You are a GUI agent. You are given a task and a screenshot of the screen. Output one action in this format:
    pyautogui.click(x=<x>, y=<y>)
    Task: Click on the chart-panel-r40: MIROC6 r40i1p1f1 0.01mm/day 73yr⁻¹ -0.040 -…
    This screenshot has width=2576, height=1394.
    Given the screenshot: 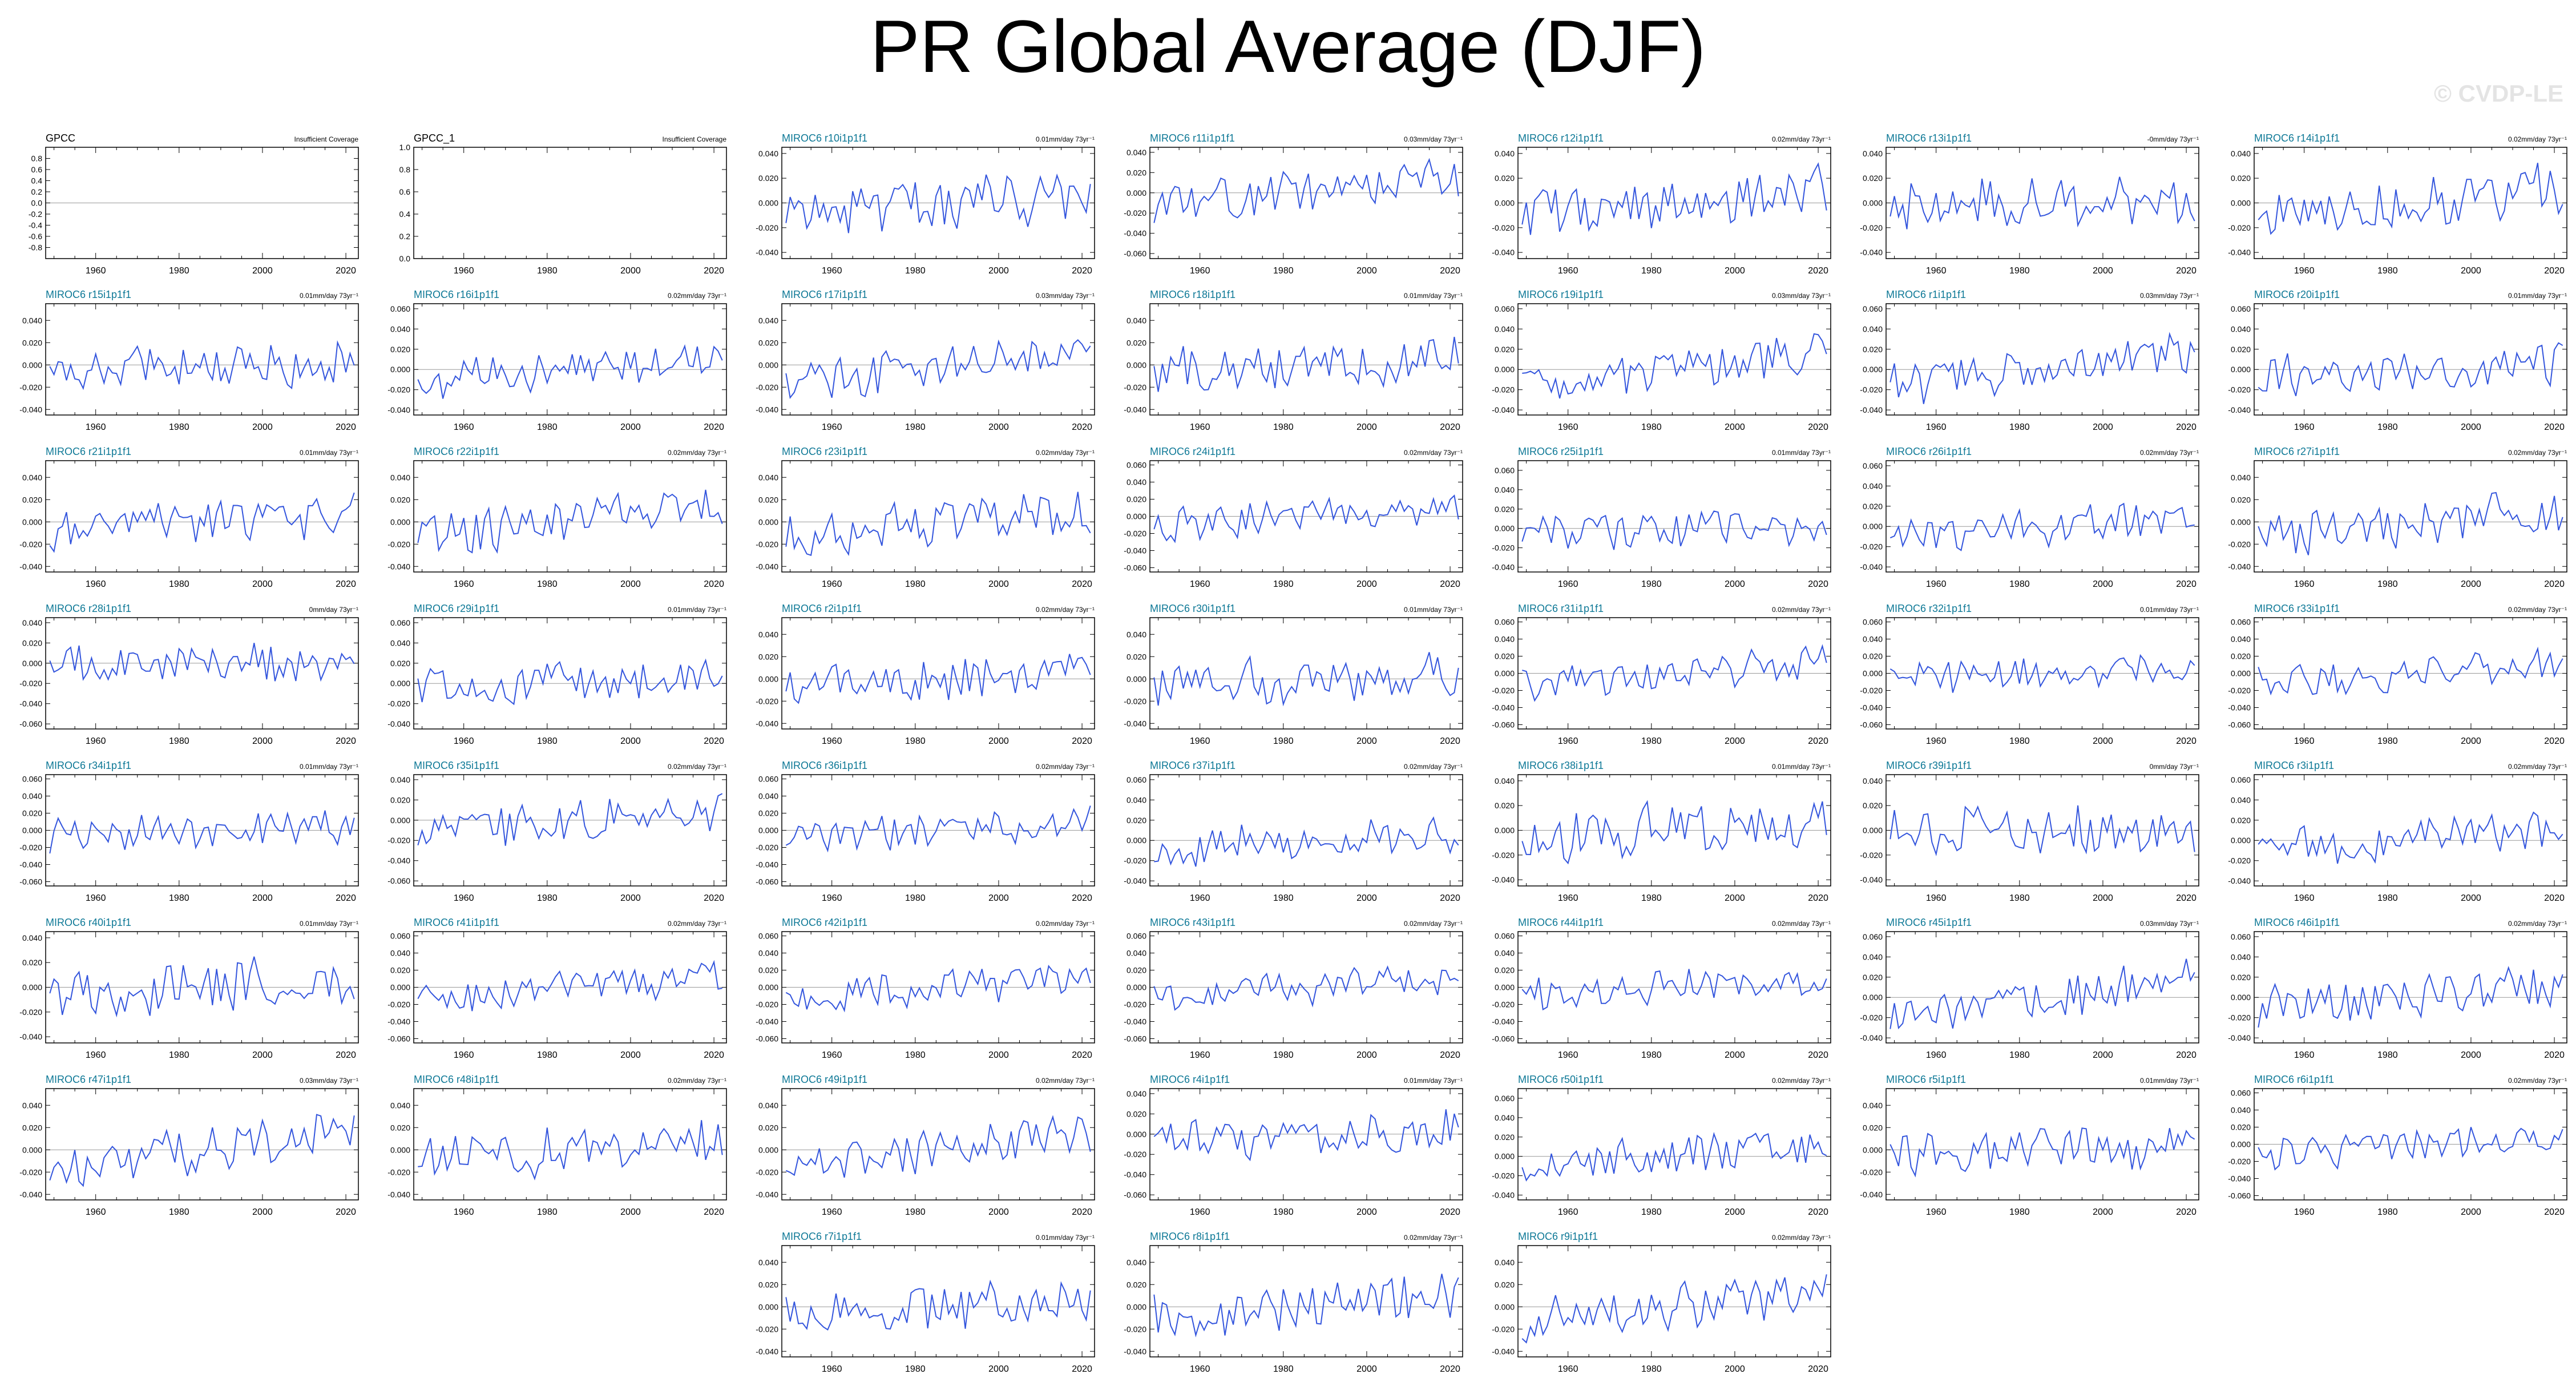 What is the action you would take?
    pyautogui.click(x=189, y=988)
    